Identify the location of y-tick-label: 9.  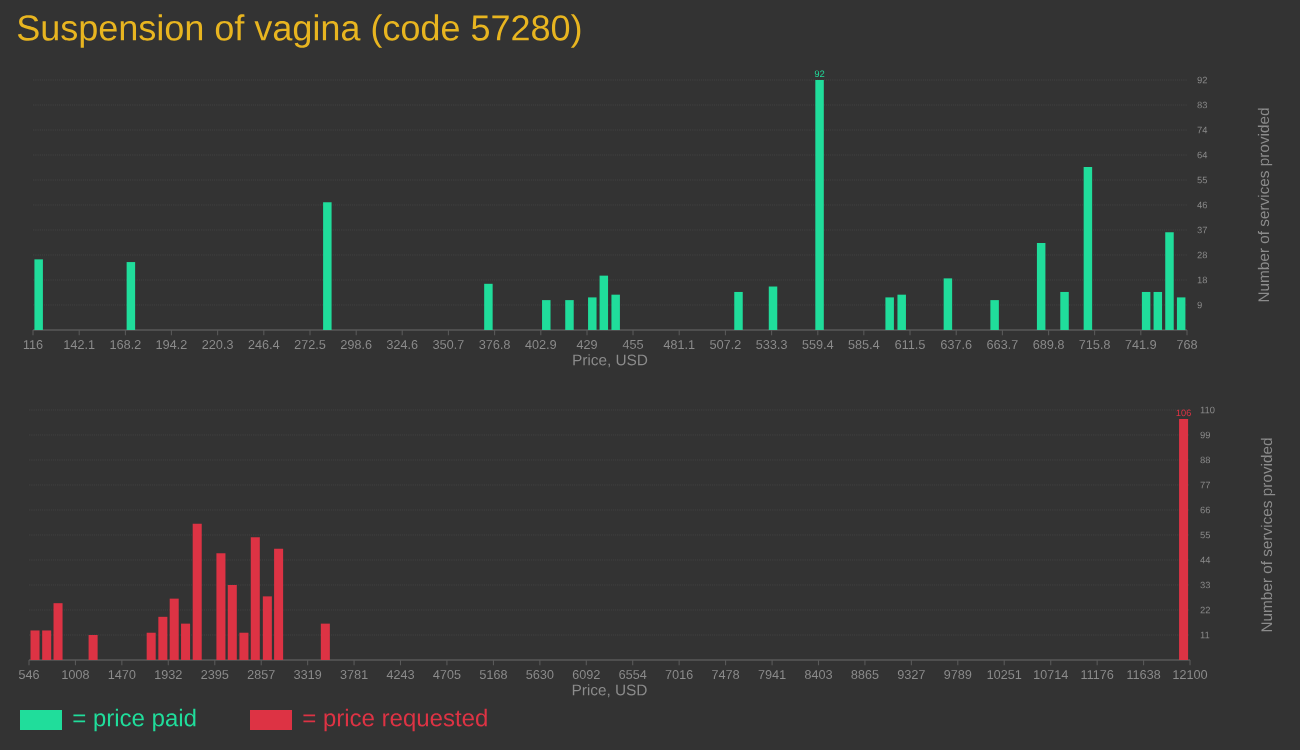
(1199, 305).